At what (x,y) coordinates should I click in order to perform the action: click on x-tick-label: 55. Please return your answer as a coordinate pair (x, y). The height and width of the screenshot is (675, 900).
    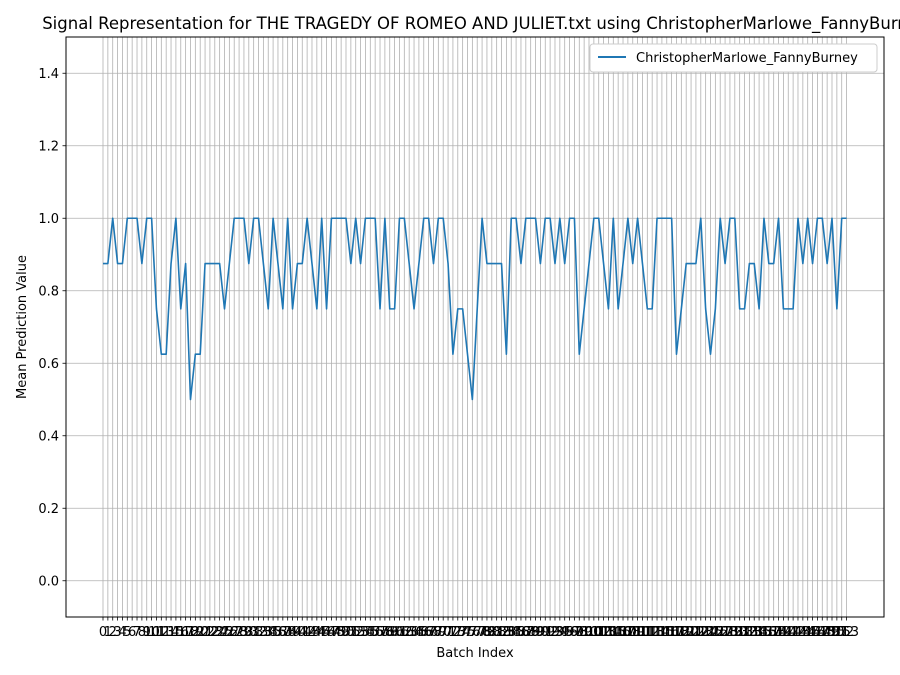
    Looking at the image, I should click on (370, 632).